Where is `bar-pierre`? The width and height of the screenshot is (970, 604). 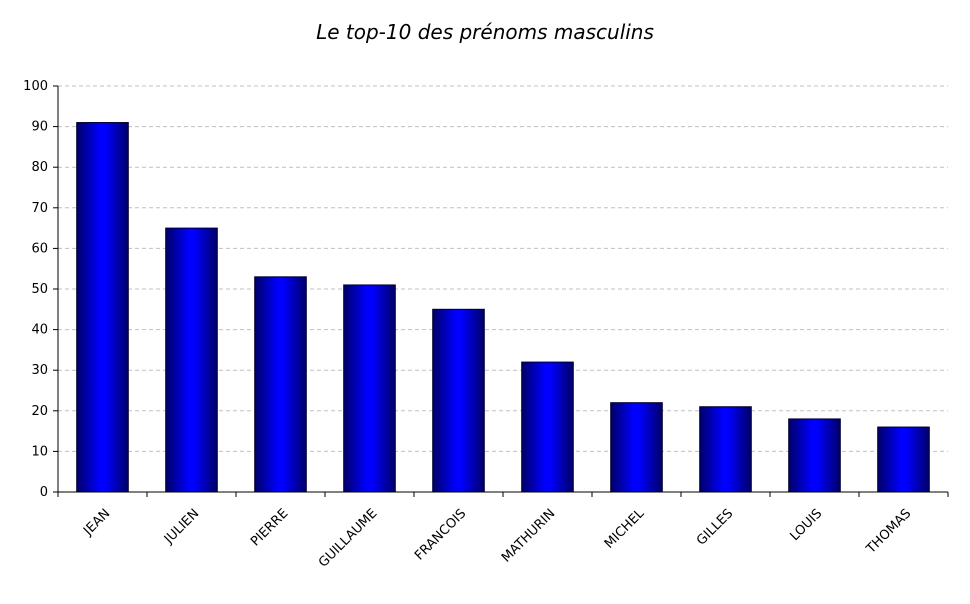
bar-pierre is located at coordinates (280, 384).